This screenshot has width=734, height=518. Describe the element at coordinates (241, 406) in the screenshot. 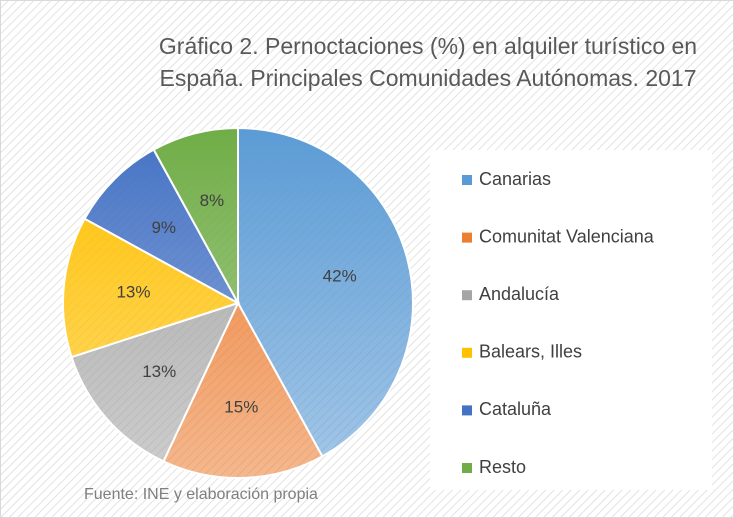

I see `data-label: 15%` at that location.